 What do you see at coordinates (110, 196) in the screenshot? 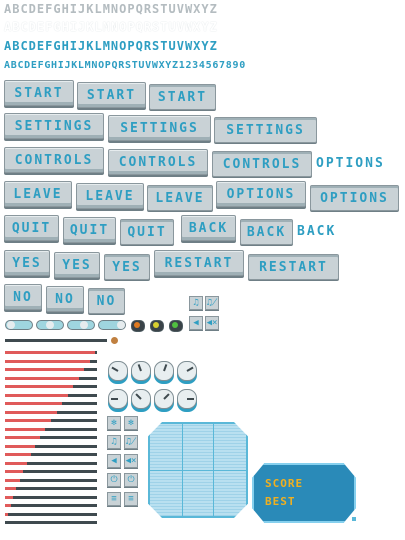
I see `leave-button-hover: LEAVE` at bounding box center [110, 196].